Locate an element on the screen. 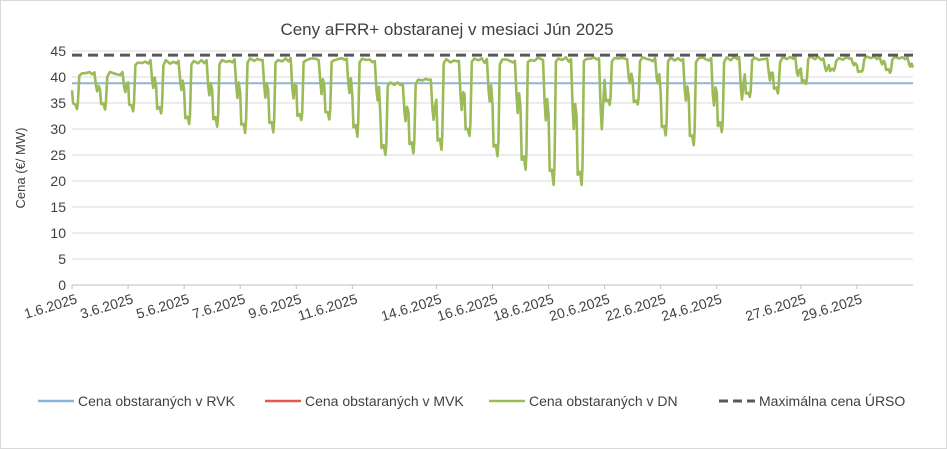 This screenshot has height=449, width=947. y-tick-label: 20 is located at coordinates (58, 181).